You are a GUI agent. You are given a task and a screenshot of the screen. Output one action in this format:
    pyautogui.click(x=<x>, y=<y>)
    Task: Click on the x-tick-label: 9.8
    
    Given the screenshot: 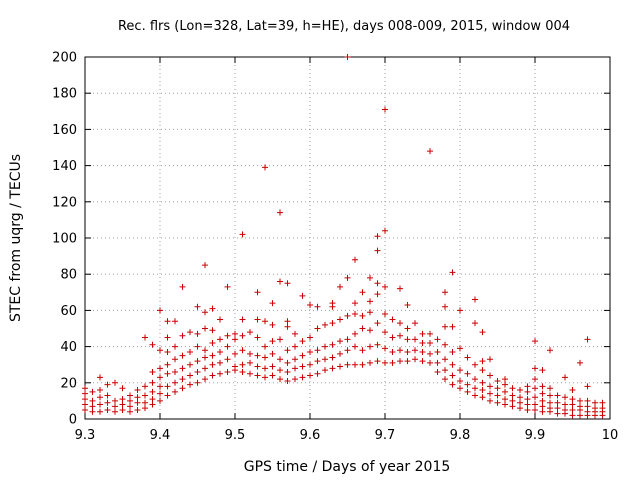 What is the action you would take?
    pyautogui.click(x=460, y=435)
    